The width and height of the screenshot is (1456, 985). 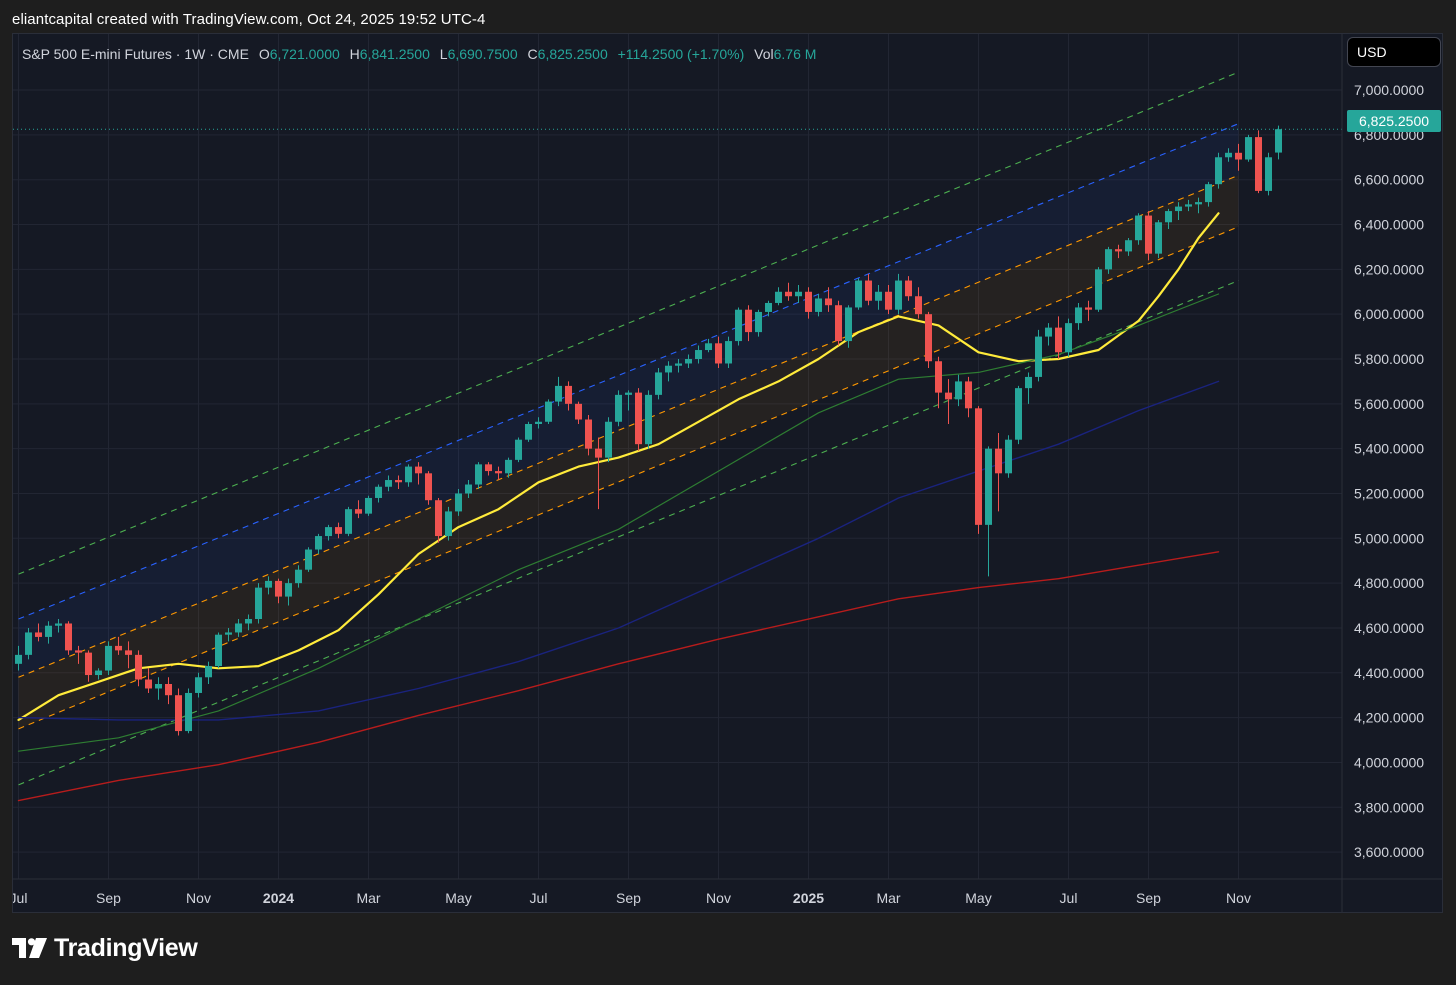 I want to click on price-axis-label: 3,800.0000, so click(x=1389, y=807).